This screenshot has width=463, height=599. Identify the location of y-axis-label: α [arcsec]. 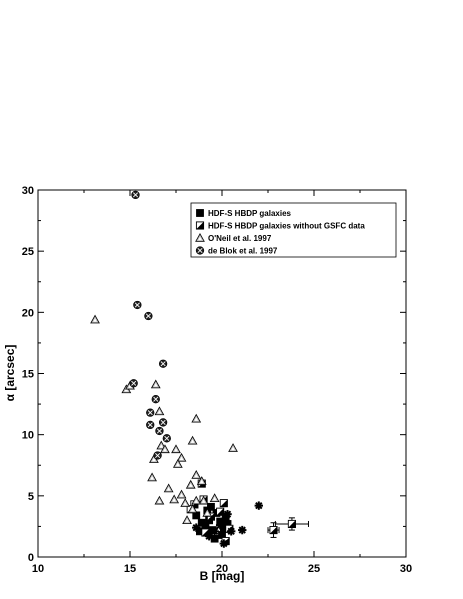
(10, 373).